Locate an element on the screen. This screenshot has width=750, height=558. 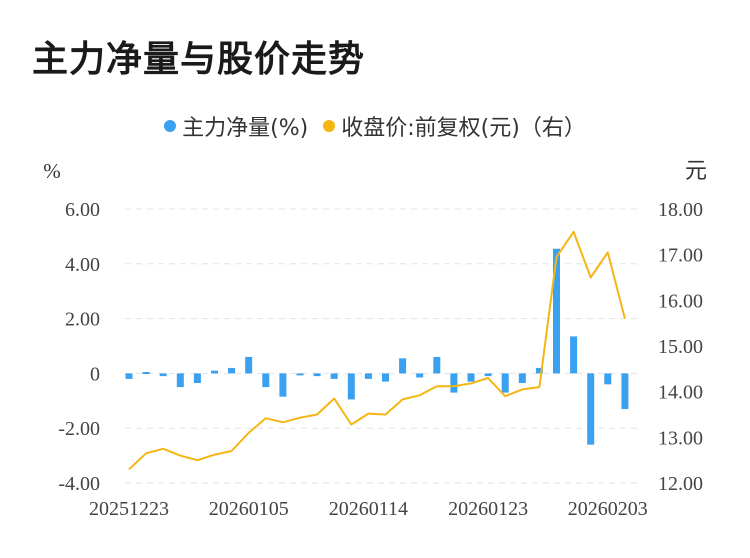
left-axis-ticks: 6.00 4.00 2.00 0 -2.00 -4.00 is located at coordinates (79, 347).